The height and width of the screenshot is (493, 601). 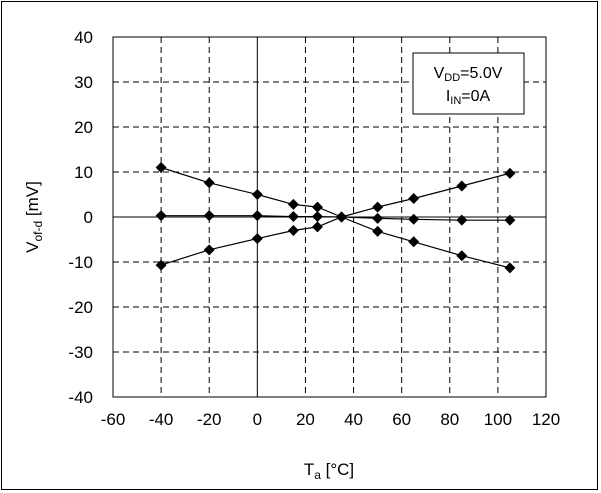 I want to click on x-tick-label: -60, so click(x=113, y=419).